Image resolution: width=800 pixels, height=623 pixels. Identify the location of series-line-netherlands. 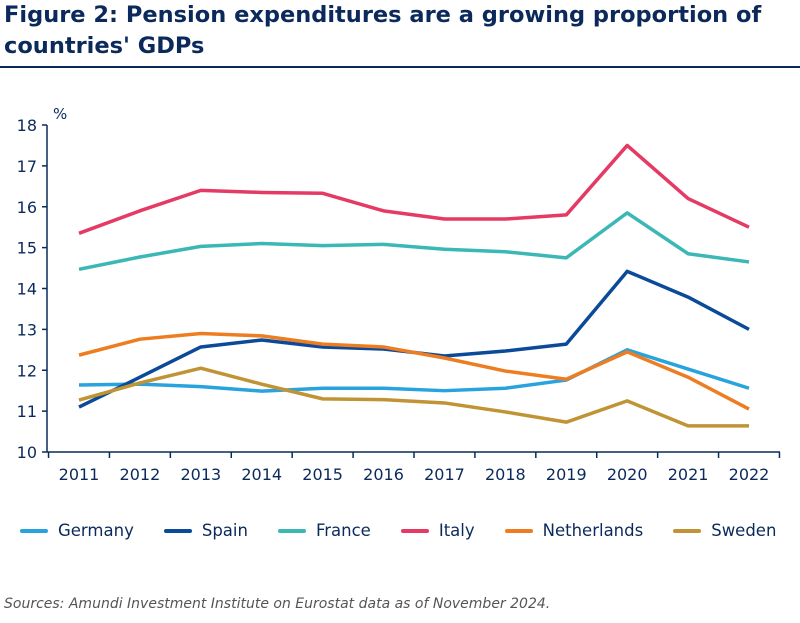
(414, 371).